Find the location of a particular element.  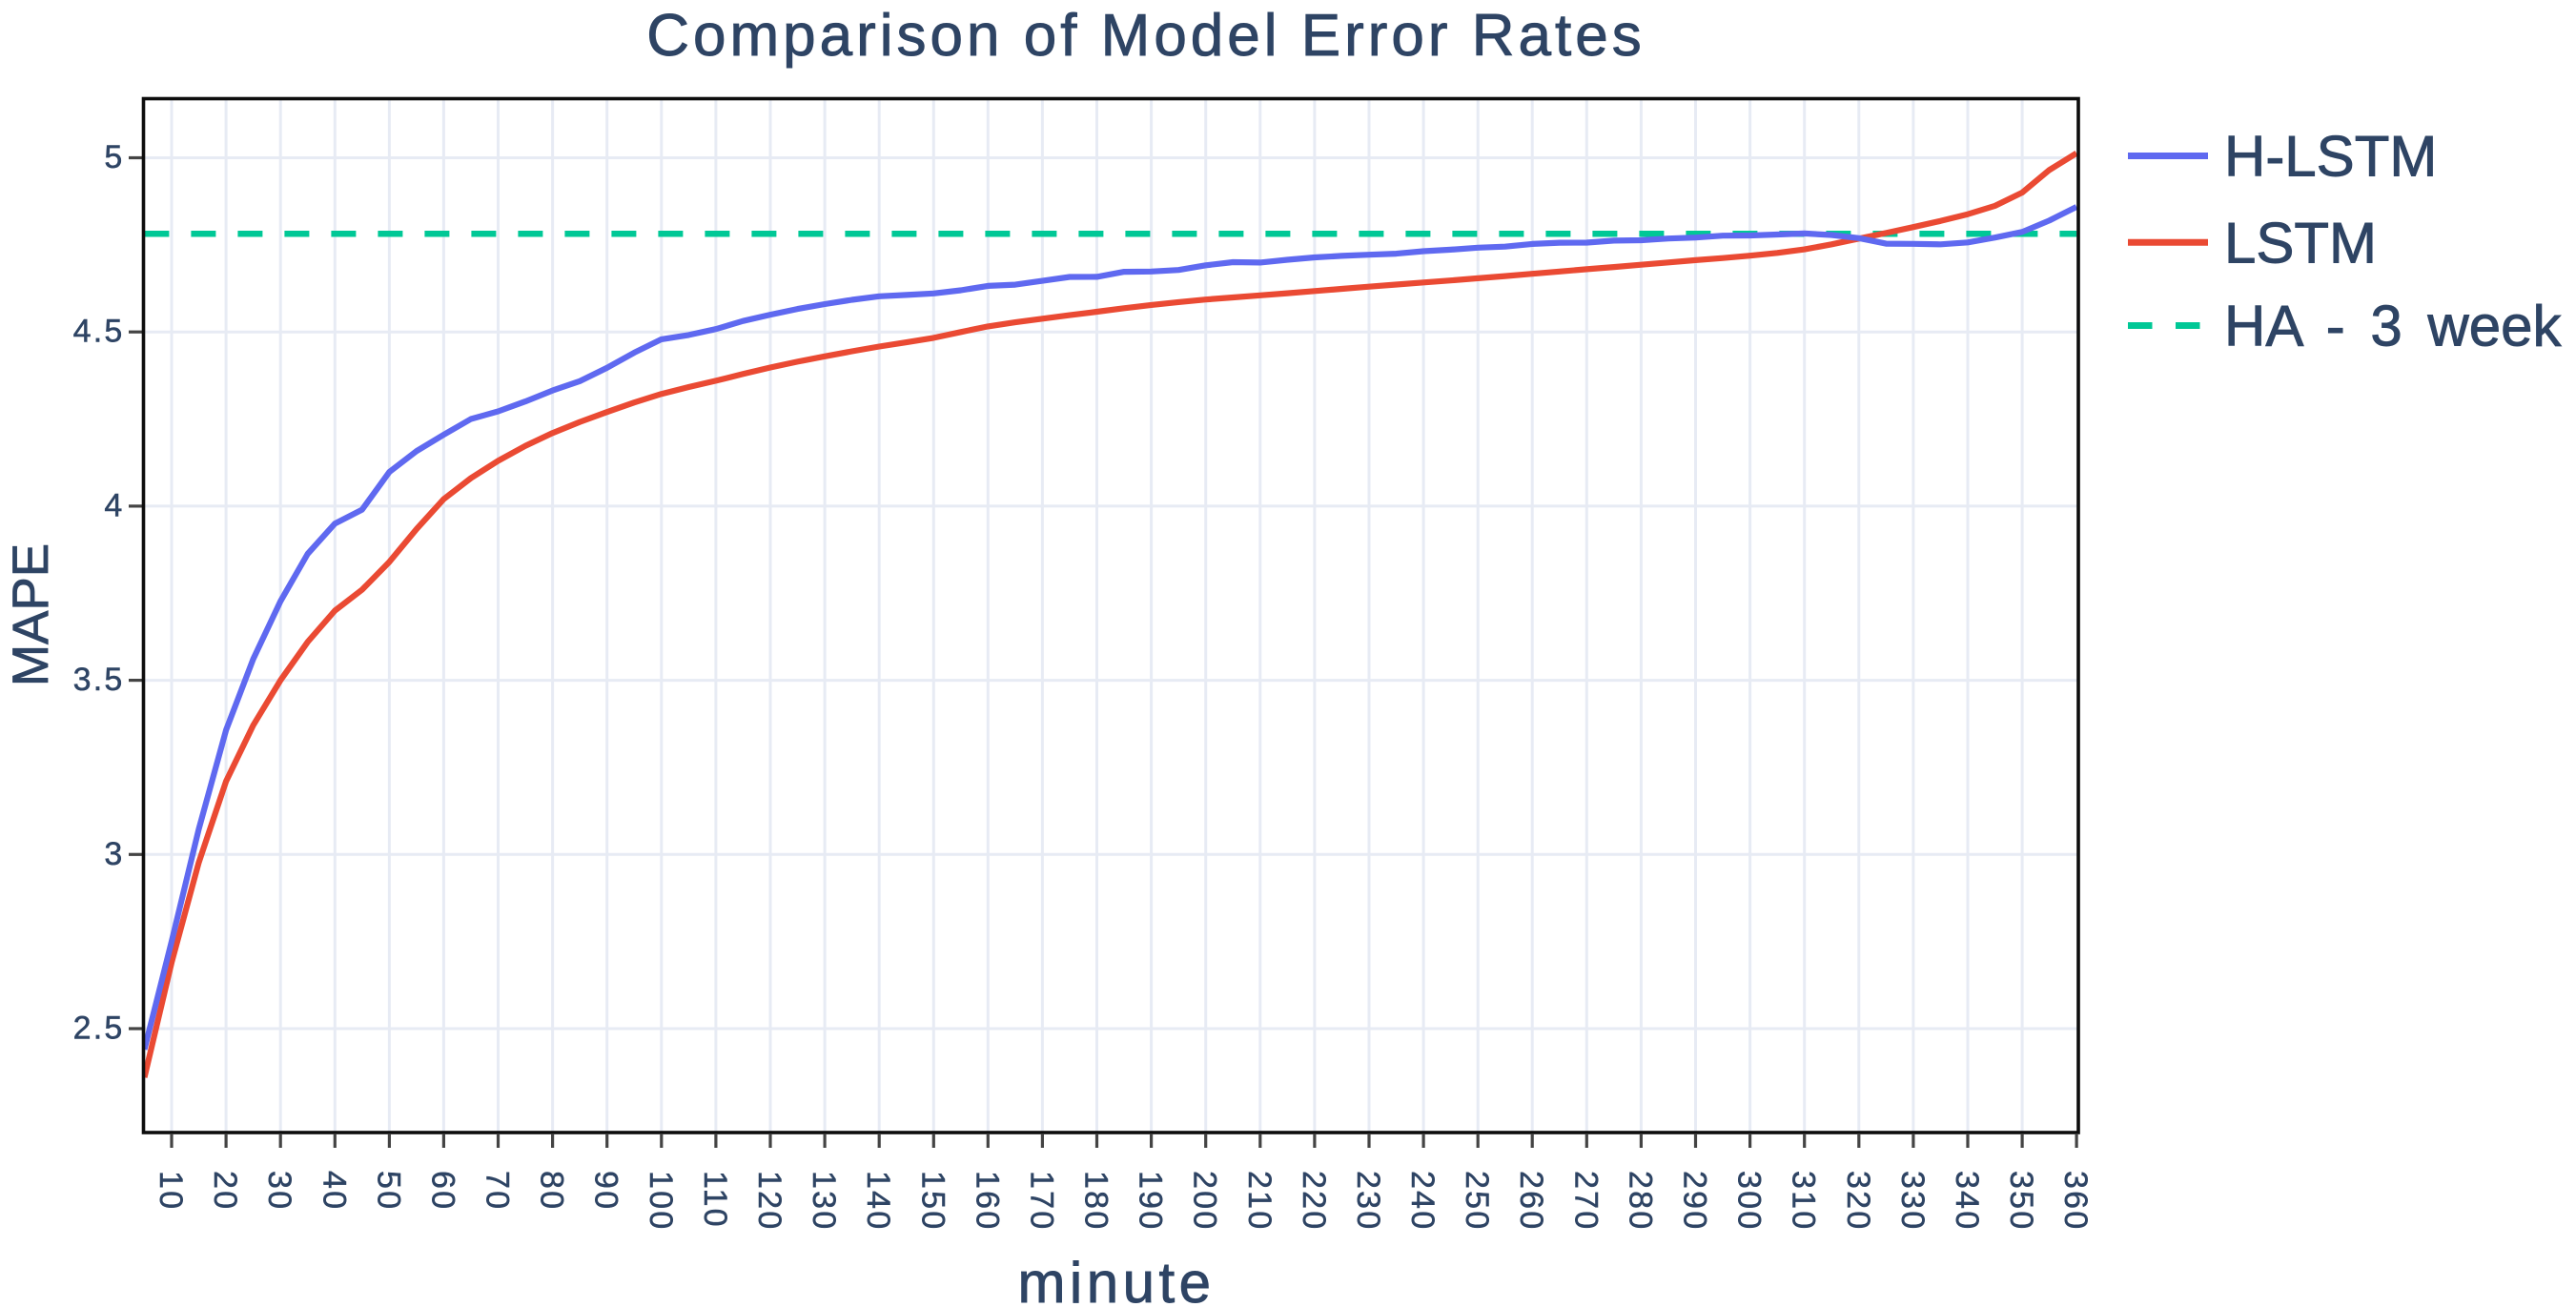

svg-text: 10 is located at coordinates (171, 1191).